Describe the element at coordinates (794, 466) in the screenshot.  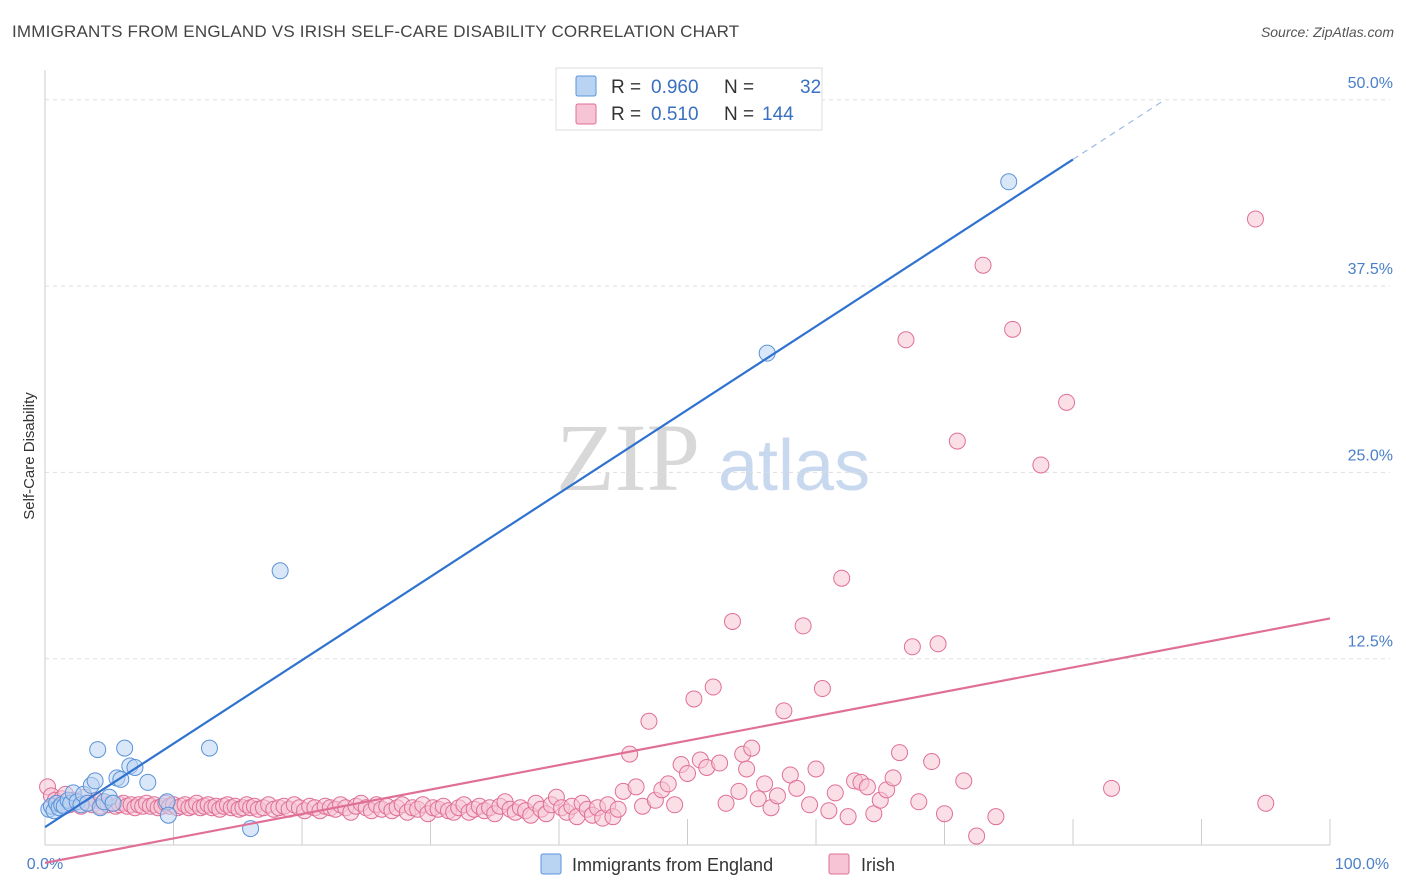
I see `watermark-atlas: atlas` at that location.